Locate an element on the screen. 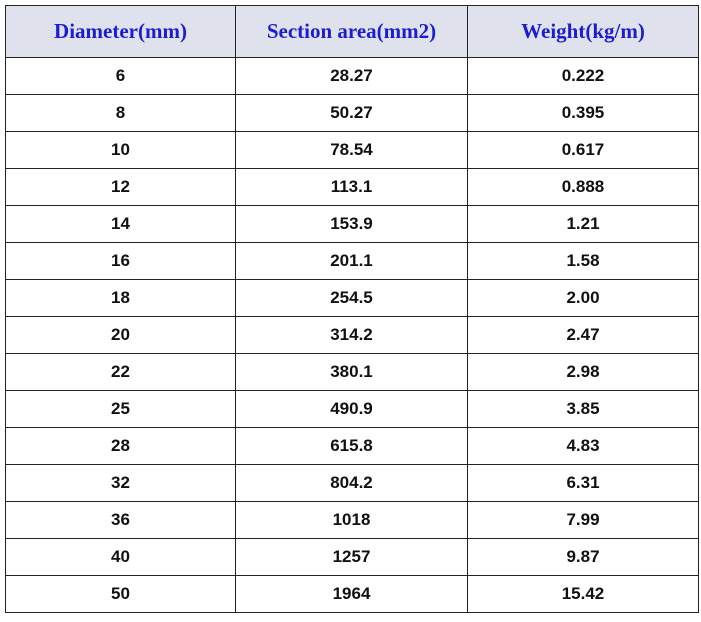  column-header: Diameter(mm) is located at coordinates (120, 31).